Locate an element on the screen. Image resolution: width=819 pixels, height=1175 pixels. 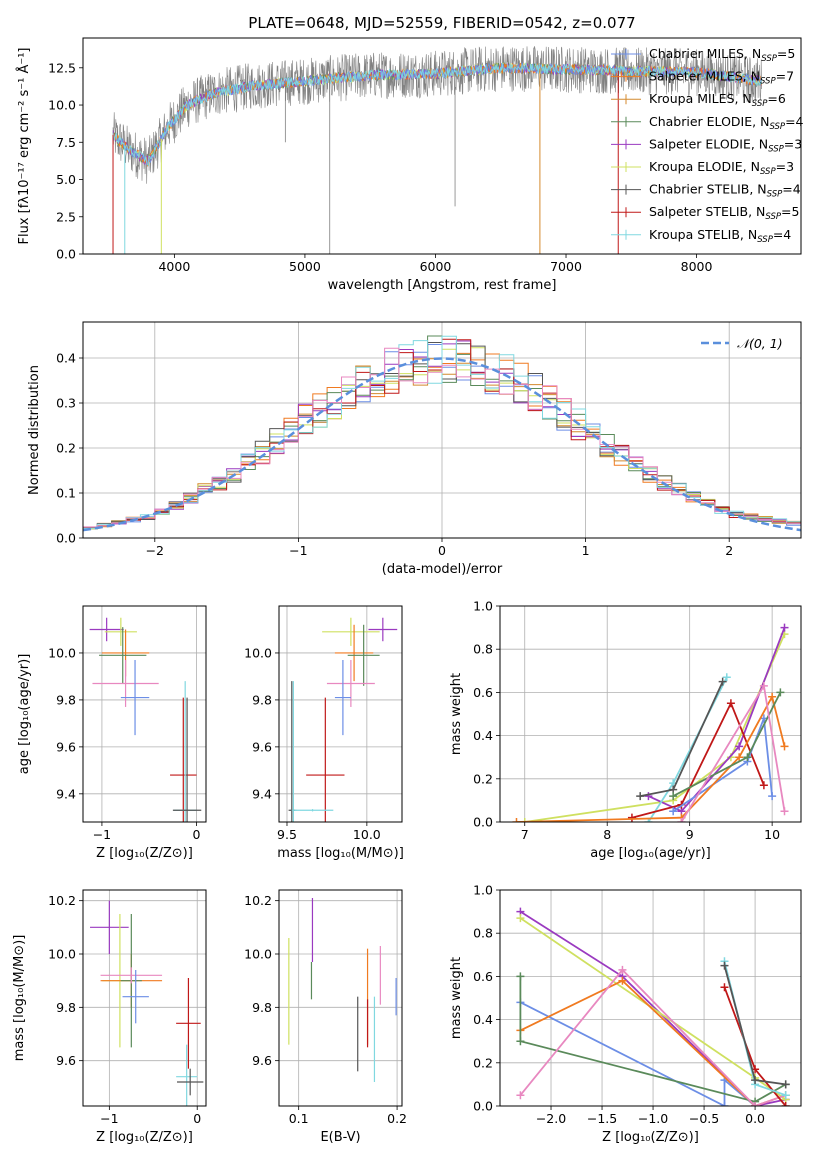
mass-vs-reddening-panel: 0.1 0.2 9.6 9.8 10.0 10.2 E(B-V) is located at coordinates (325, 1017).